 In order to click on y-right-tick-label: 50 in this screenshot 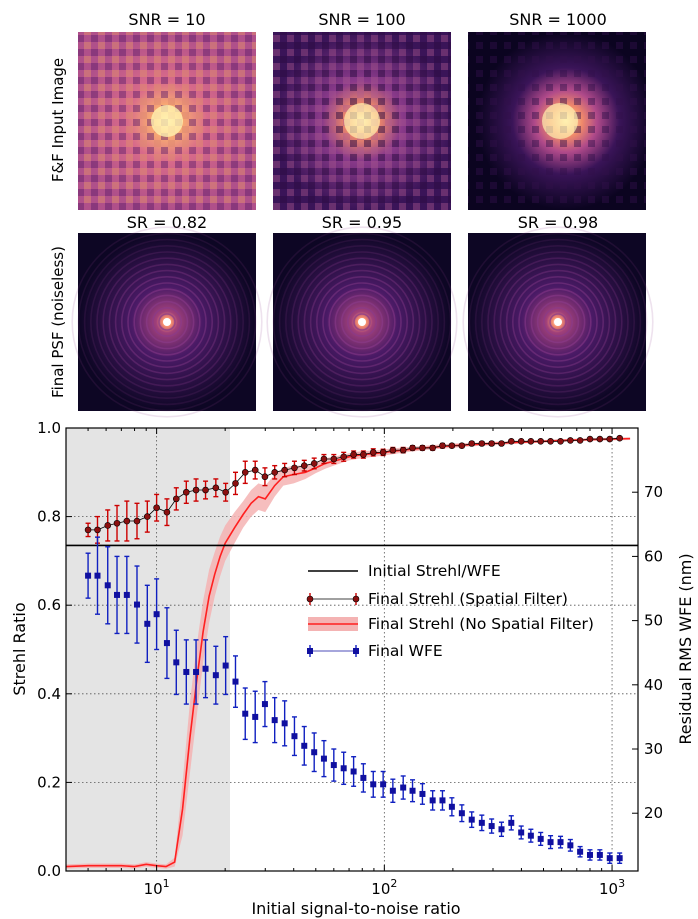, I will do `click(653, 621)`.